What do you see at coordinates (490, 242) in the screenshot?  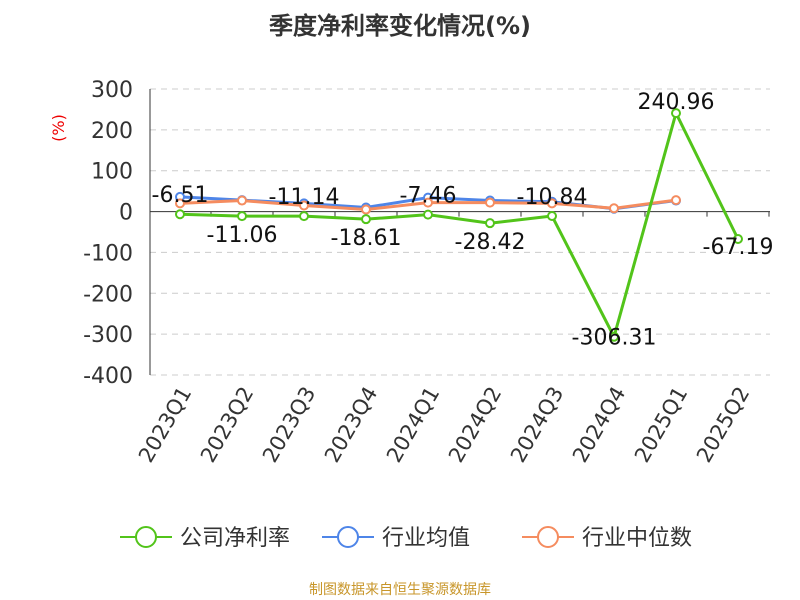 I see `data-label: -28.42` at bounding box center [490, 242].